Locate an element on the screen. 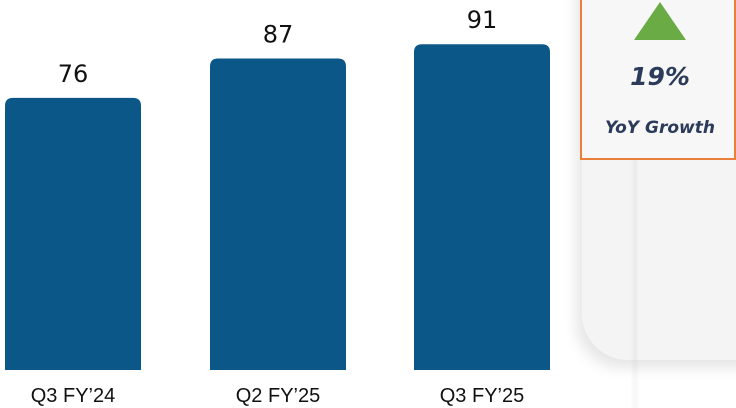  yoy-growth-card: 19% YoY Growth is located at coordinates (658, 80).